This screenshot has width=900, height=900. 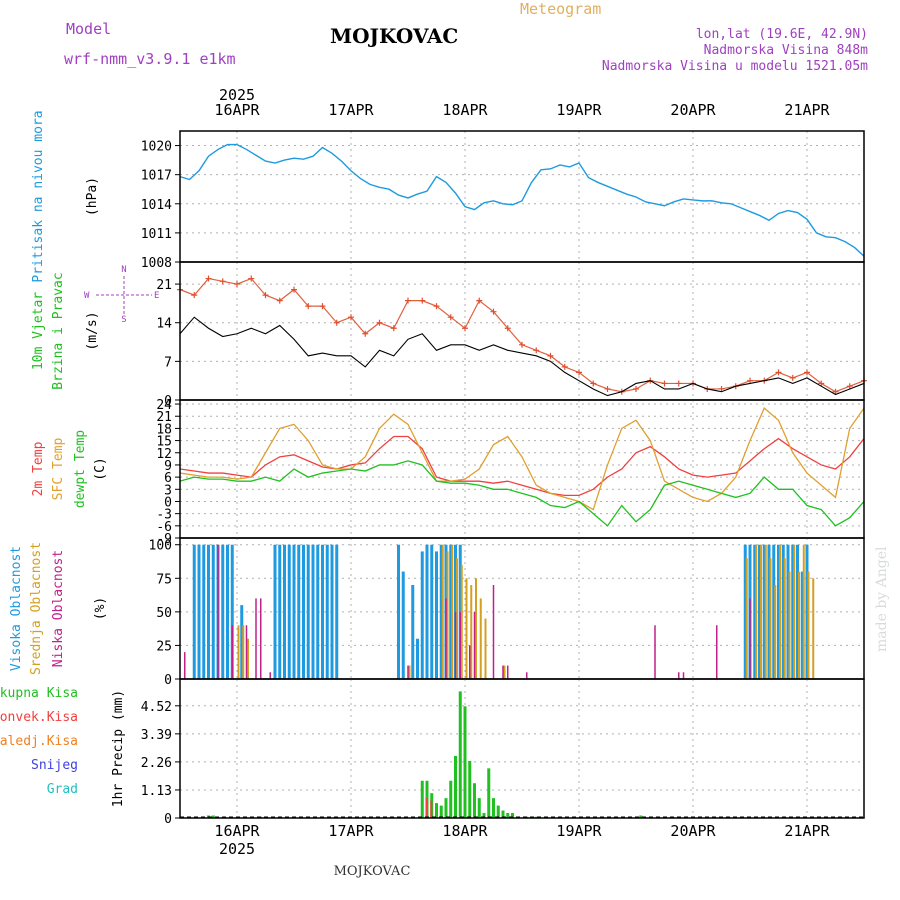 I want to click on ytick-label-clouds-4: 100, so click(x=160, y=546).